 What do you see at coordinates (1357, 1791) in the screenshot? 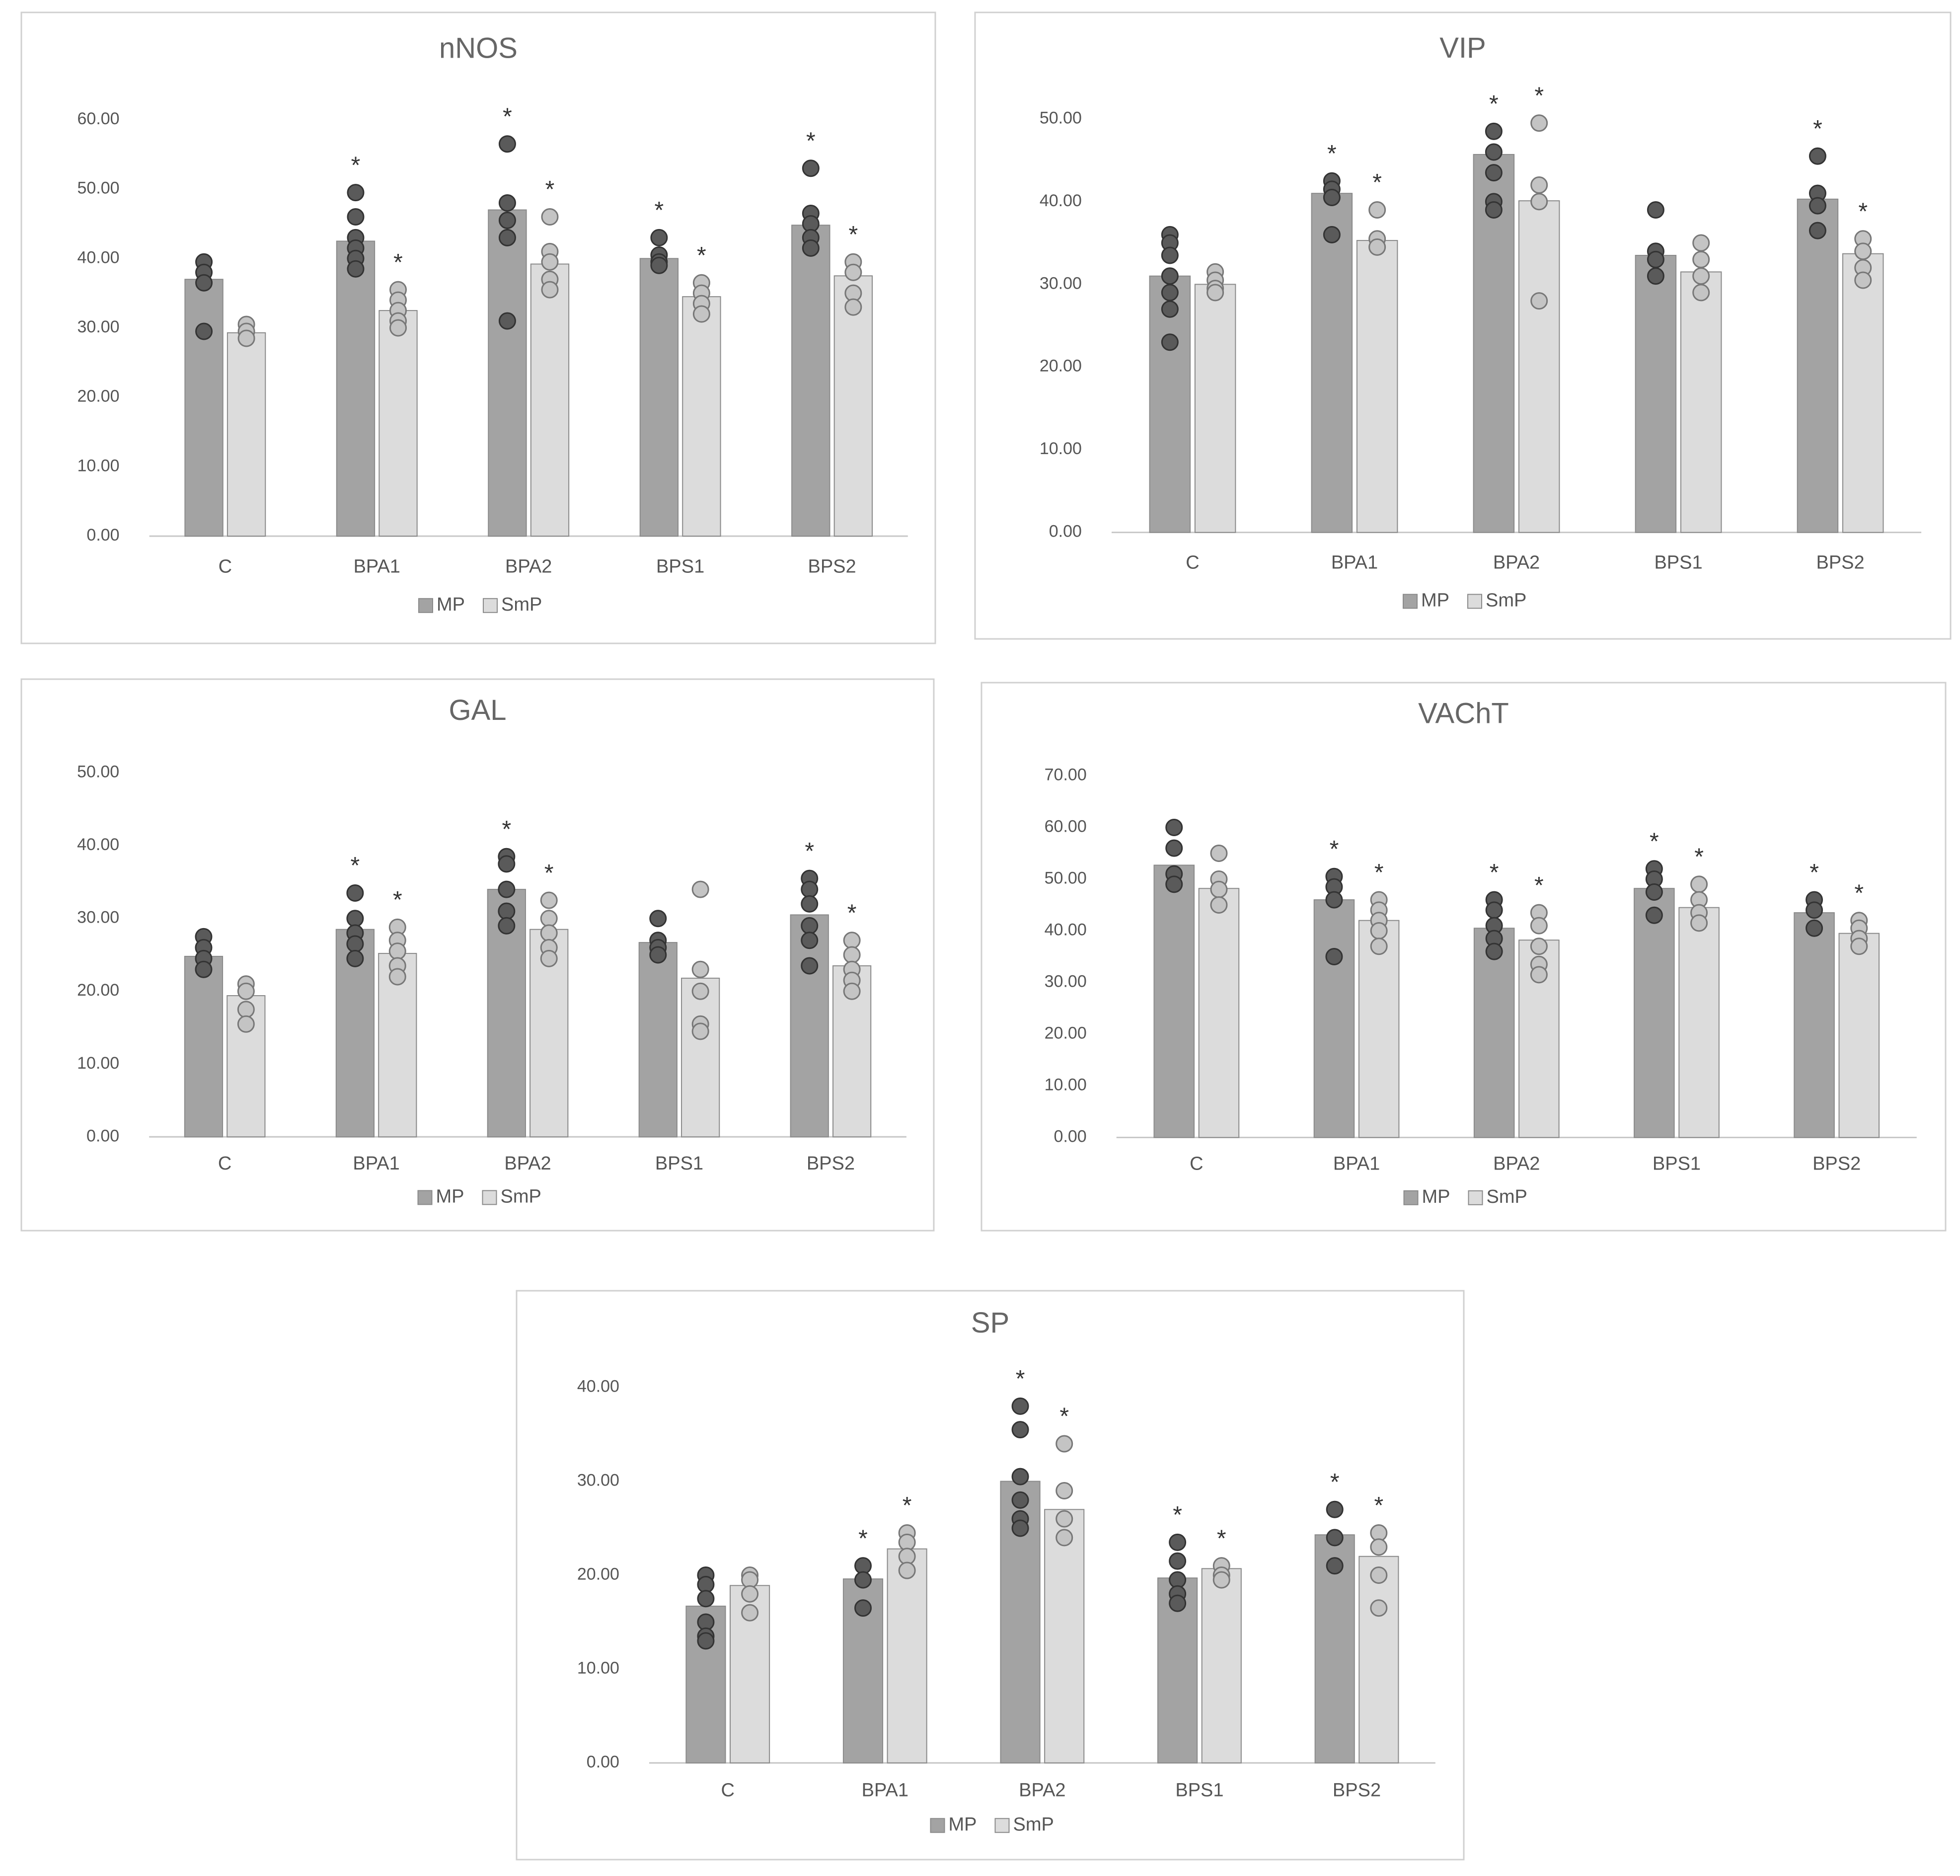
I see `x-tick-label: BPS2` at bounding box center [1357, 1791].